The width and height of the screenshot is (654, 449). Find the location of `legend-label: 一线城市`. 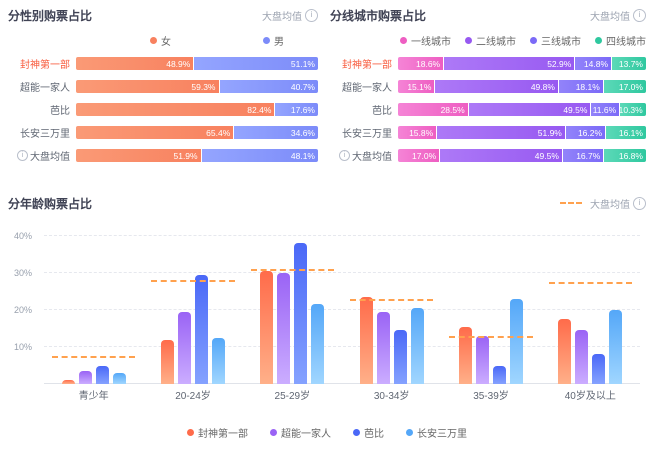

legend-label: 一线城市 is located at coordinates (431, 42).